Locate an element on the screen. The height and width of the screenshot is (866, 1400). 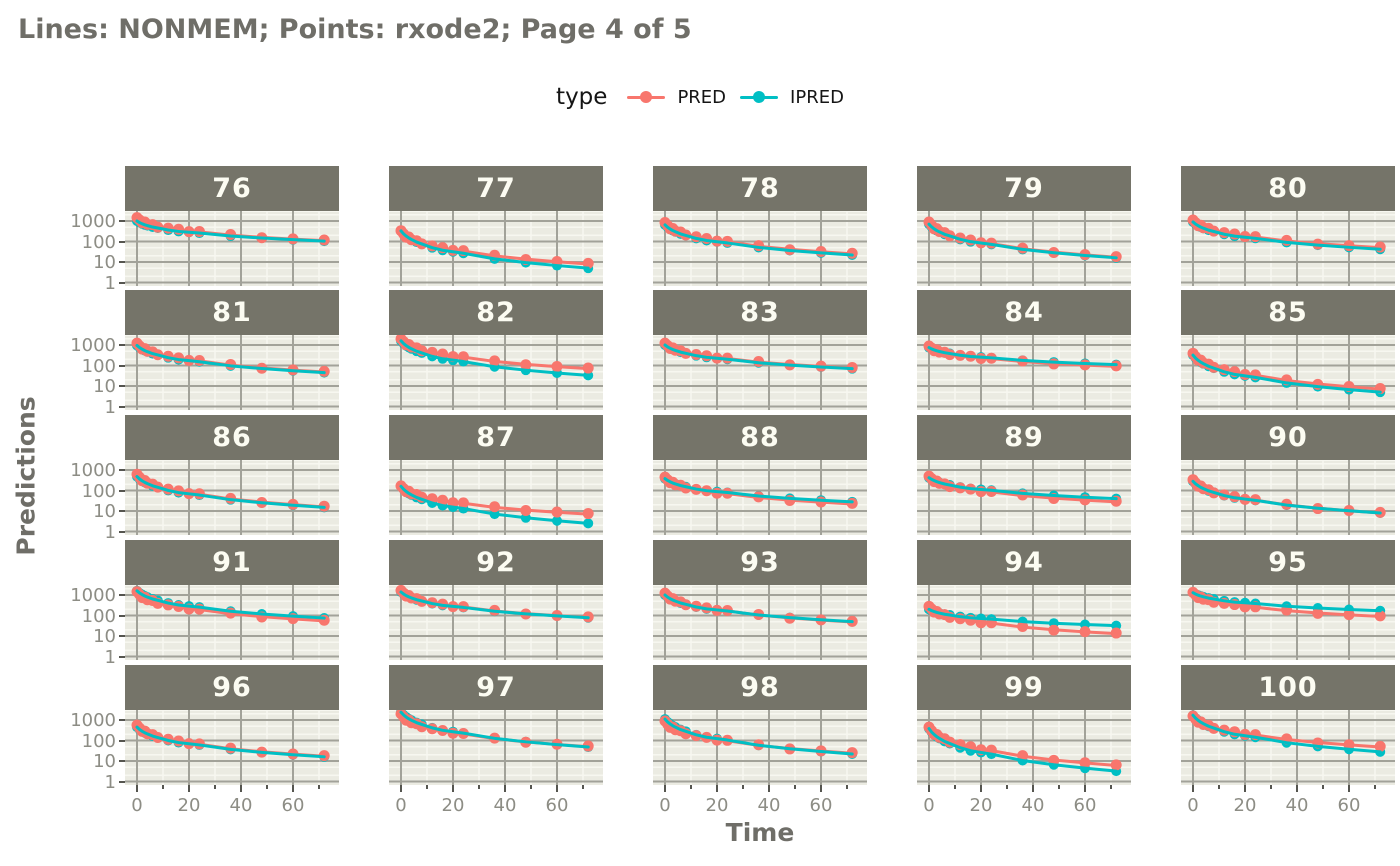
facet-strip-label: 88 is located at coordinates (760, 437).